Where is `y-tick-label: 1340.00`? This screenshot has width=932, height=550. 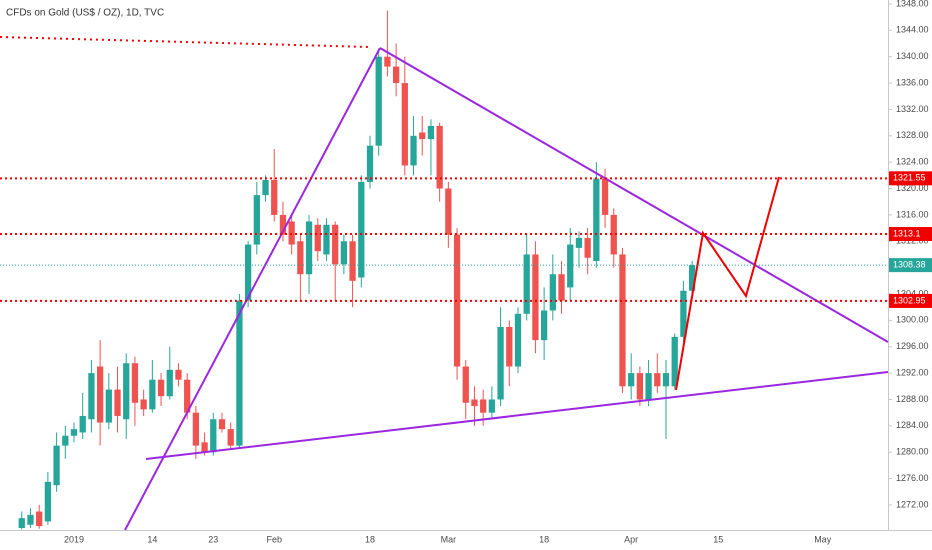 y-tick-label: 1340.00 is located at coordinates (912, 56).